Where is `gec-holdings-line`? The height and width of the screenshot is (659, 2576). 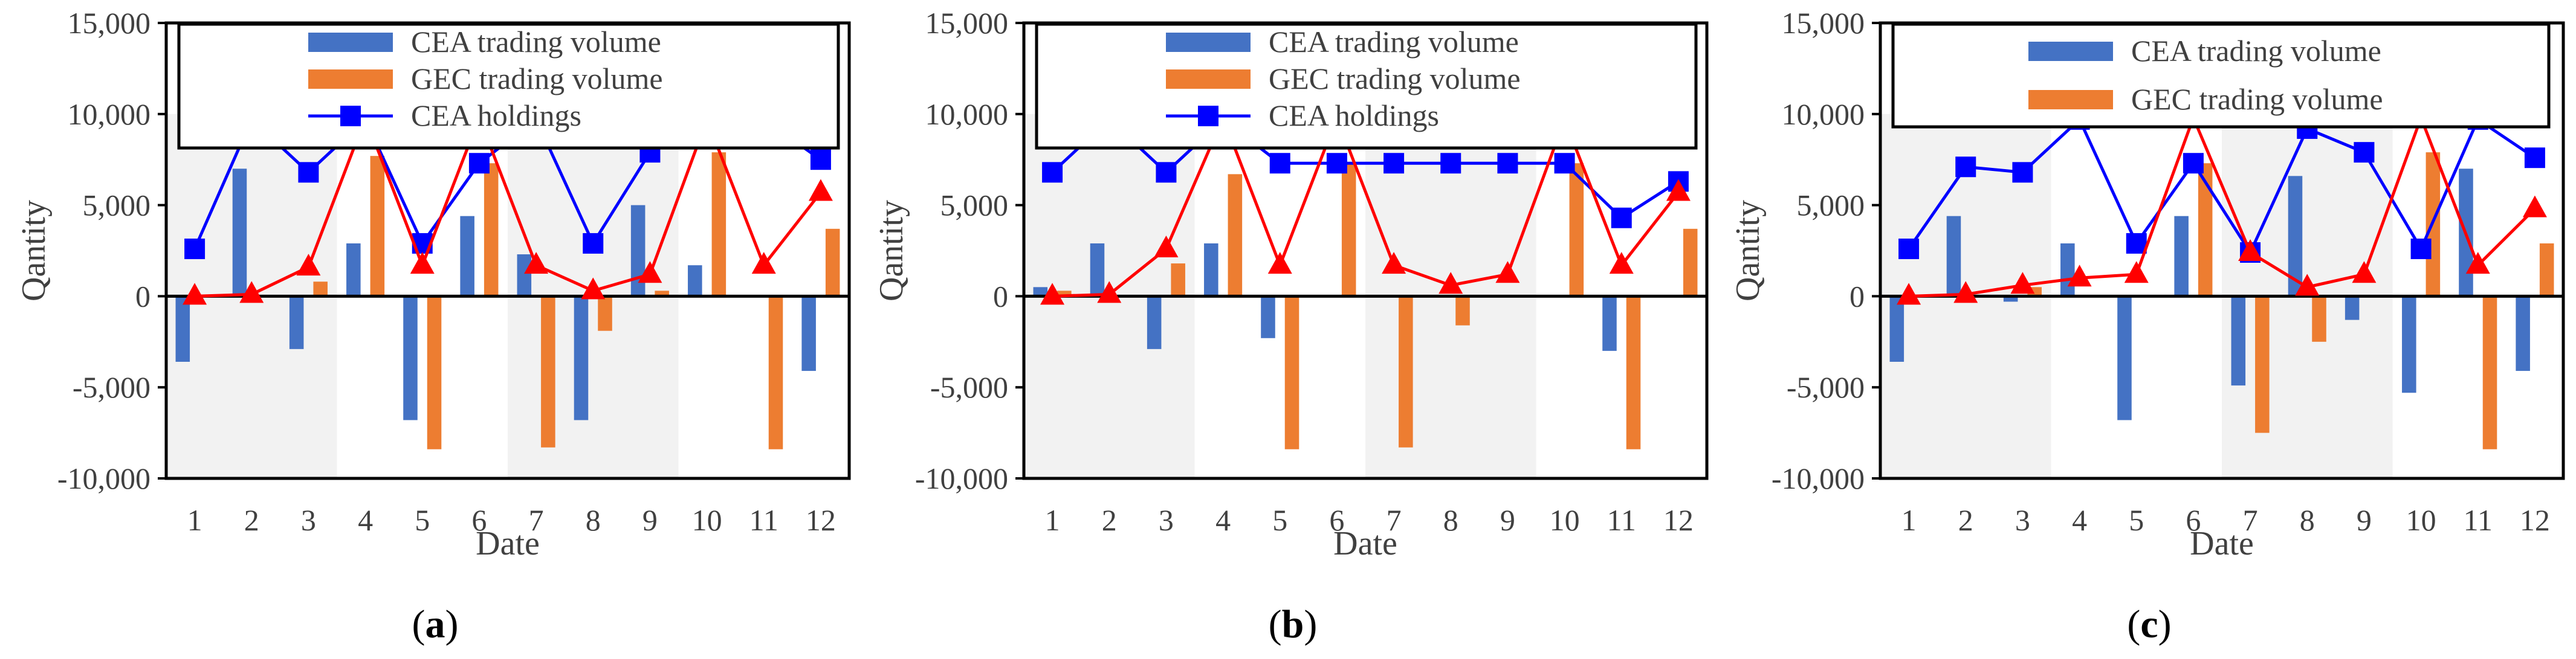
gec-holdings-line is located at coordinates (2222, 205).